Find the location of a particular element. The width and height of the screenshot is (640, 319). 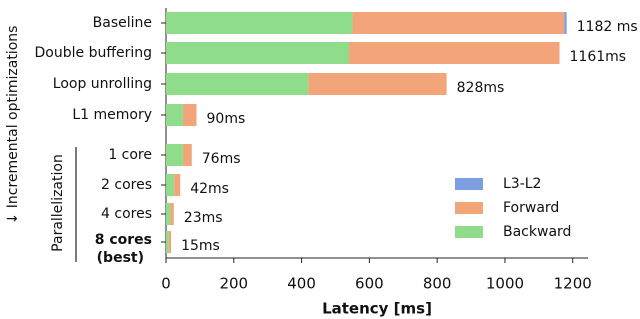

x-tick-label: 1200 is located at coordinates (573, 284).